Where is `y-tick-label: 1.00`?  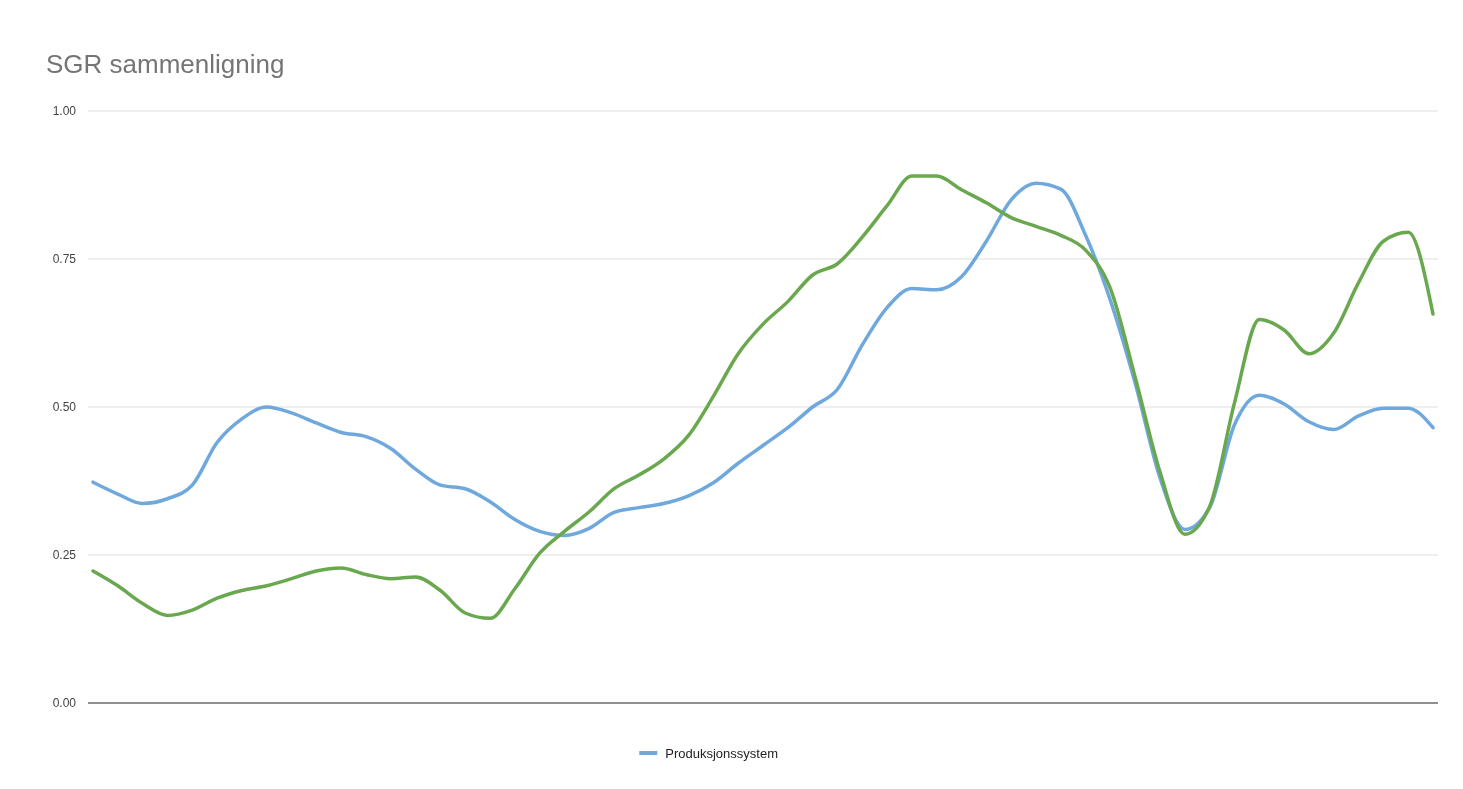
y-tick-label: 1.00 is located at coordinates (64, 111).